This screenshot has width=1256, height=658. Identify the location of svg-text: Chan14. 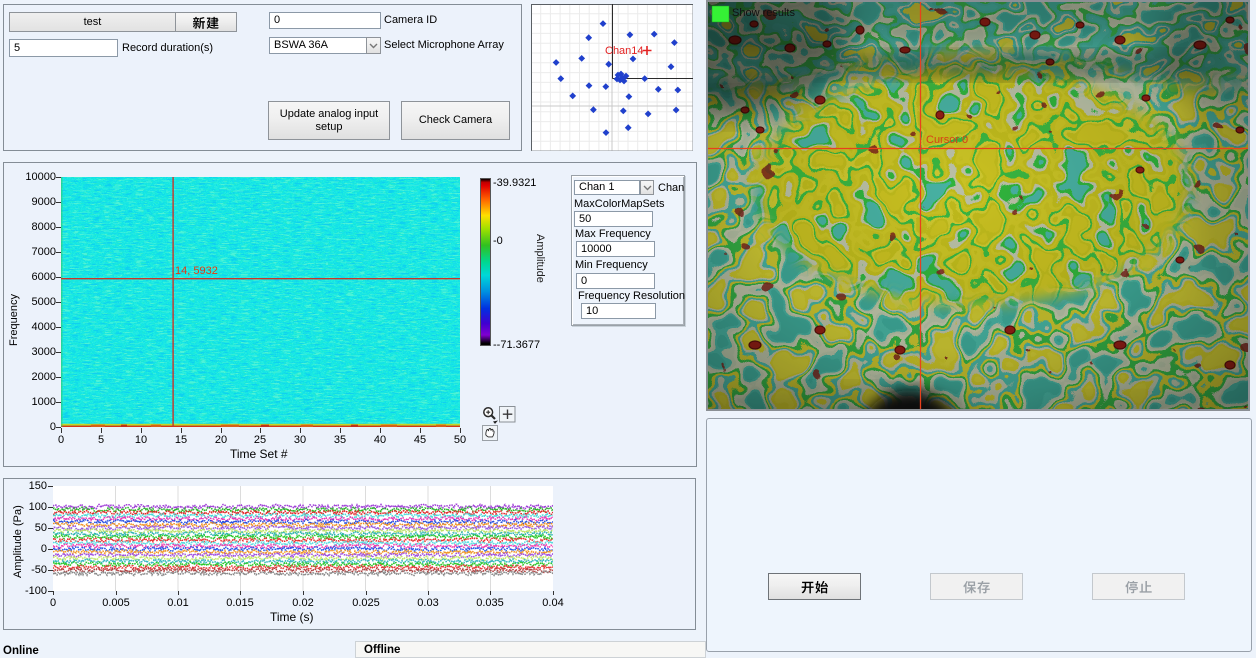
(624, 51).